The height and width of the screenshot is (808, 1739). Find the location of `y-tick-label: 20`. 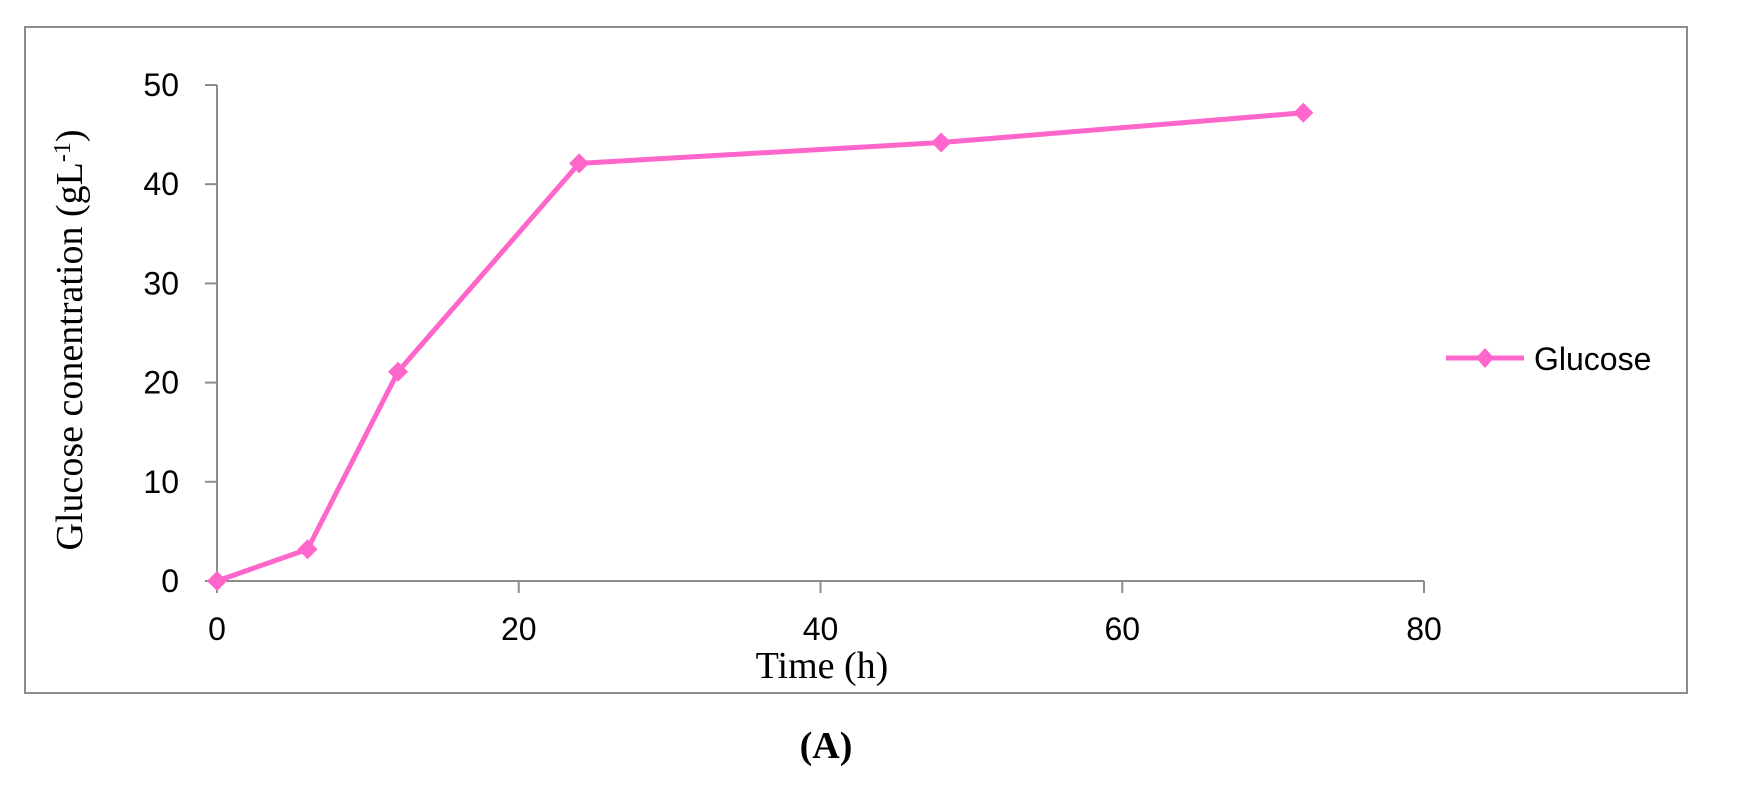

y-tick-label: 20 is located at coordinates (161, 383).